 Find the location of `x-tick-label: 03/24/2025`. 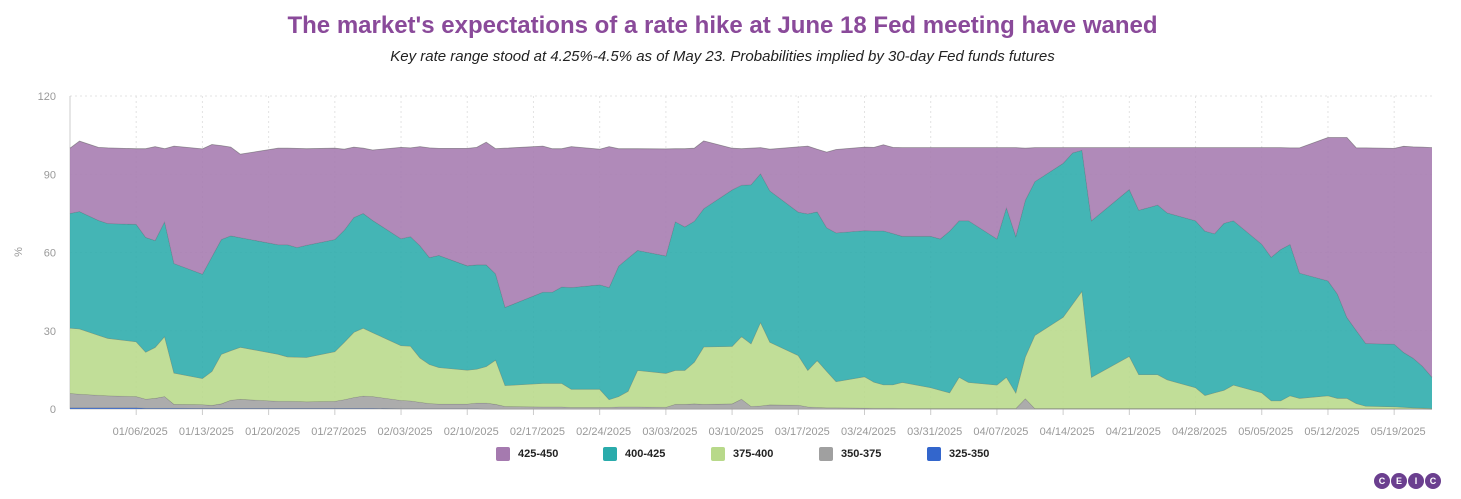

x-tick-label: 03/24/2025 is located at coordinates (868, 432).